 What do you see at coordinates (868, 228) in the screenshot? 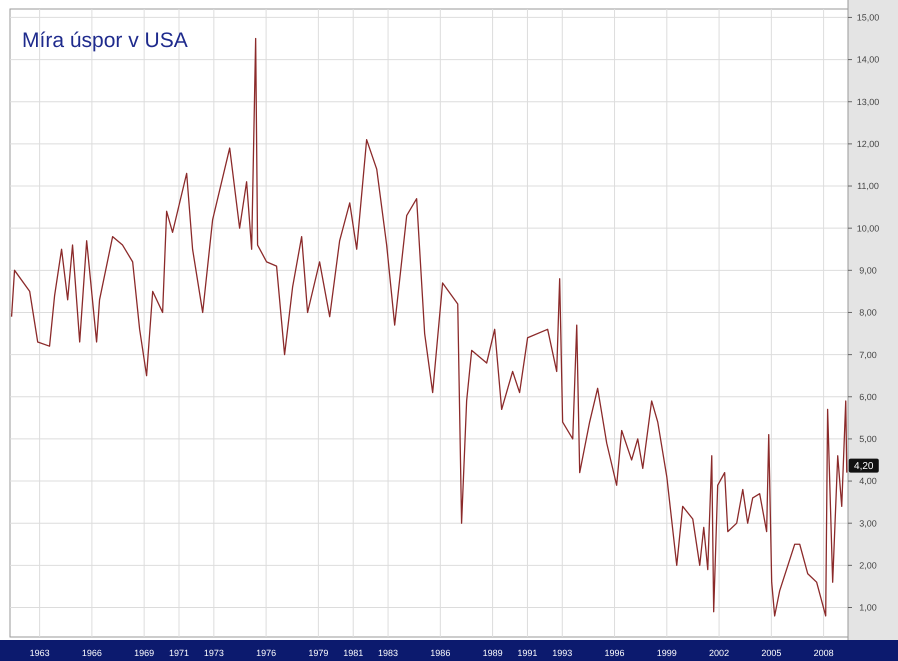
I see `y-tick-label: 10,00` at bounding box center [868, 228].